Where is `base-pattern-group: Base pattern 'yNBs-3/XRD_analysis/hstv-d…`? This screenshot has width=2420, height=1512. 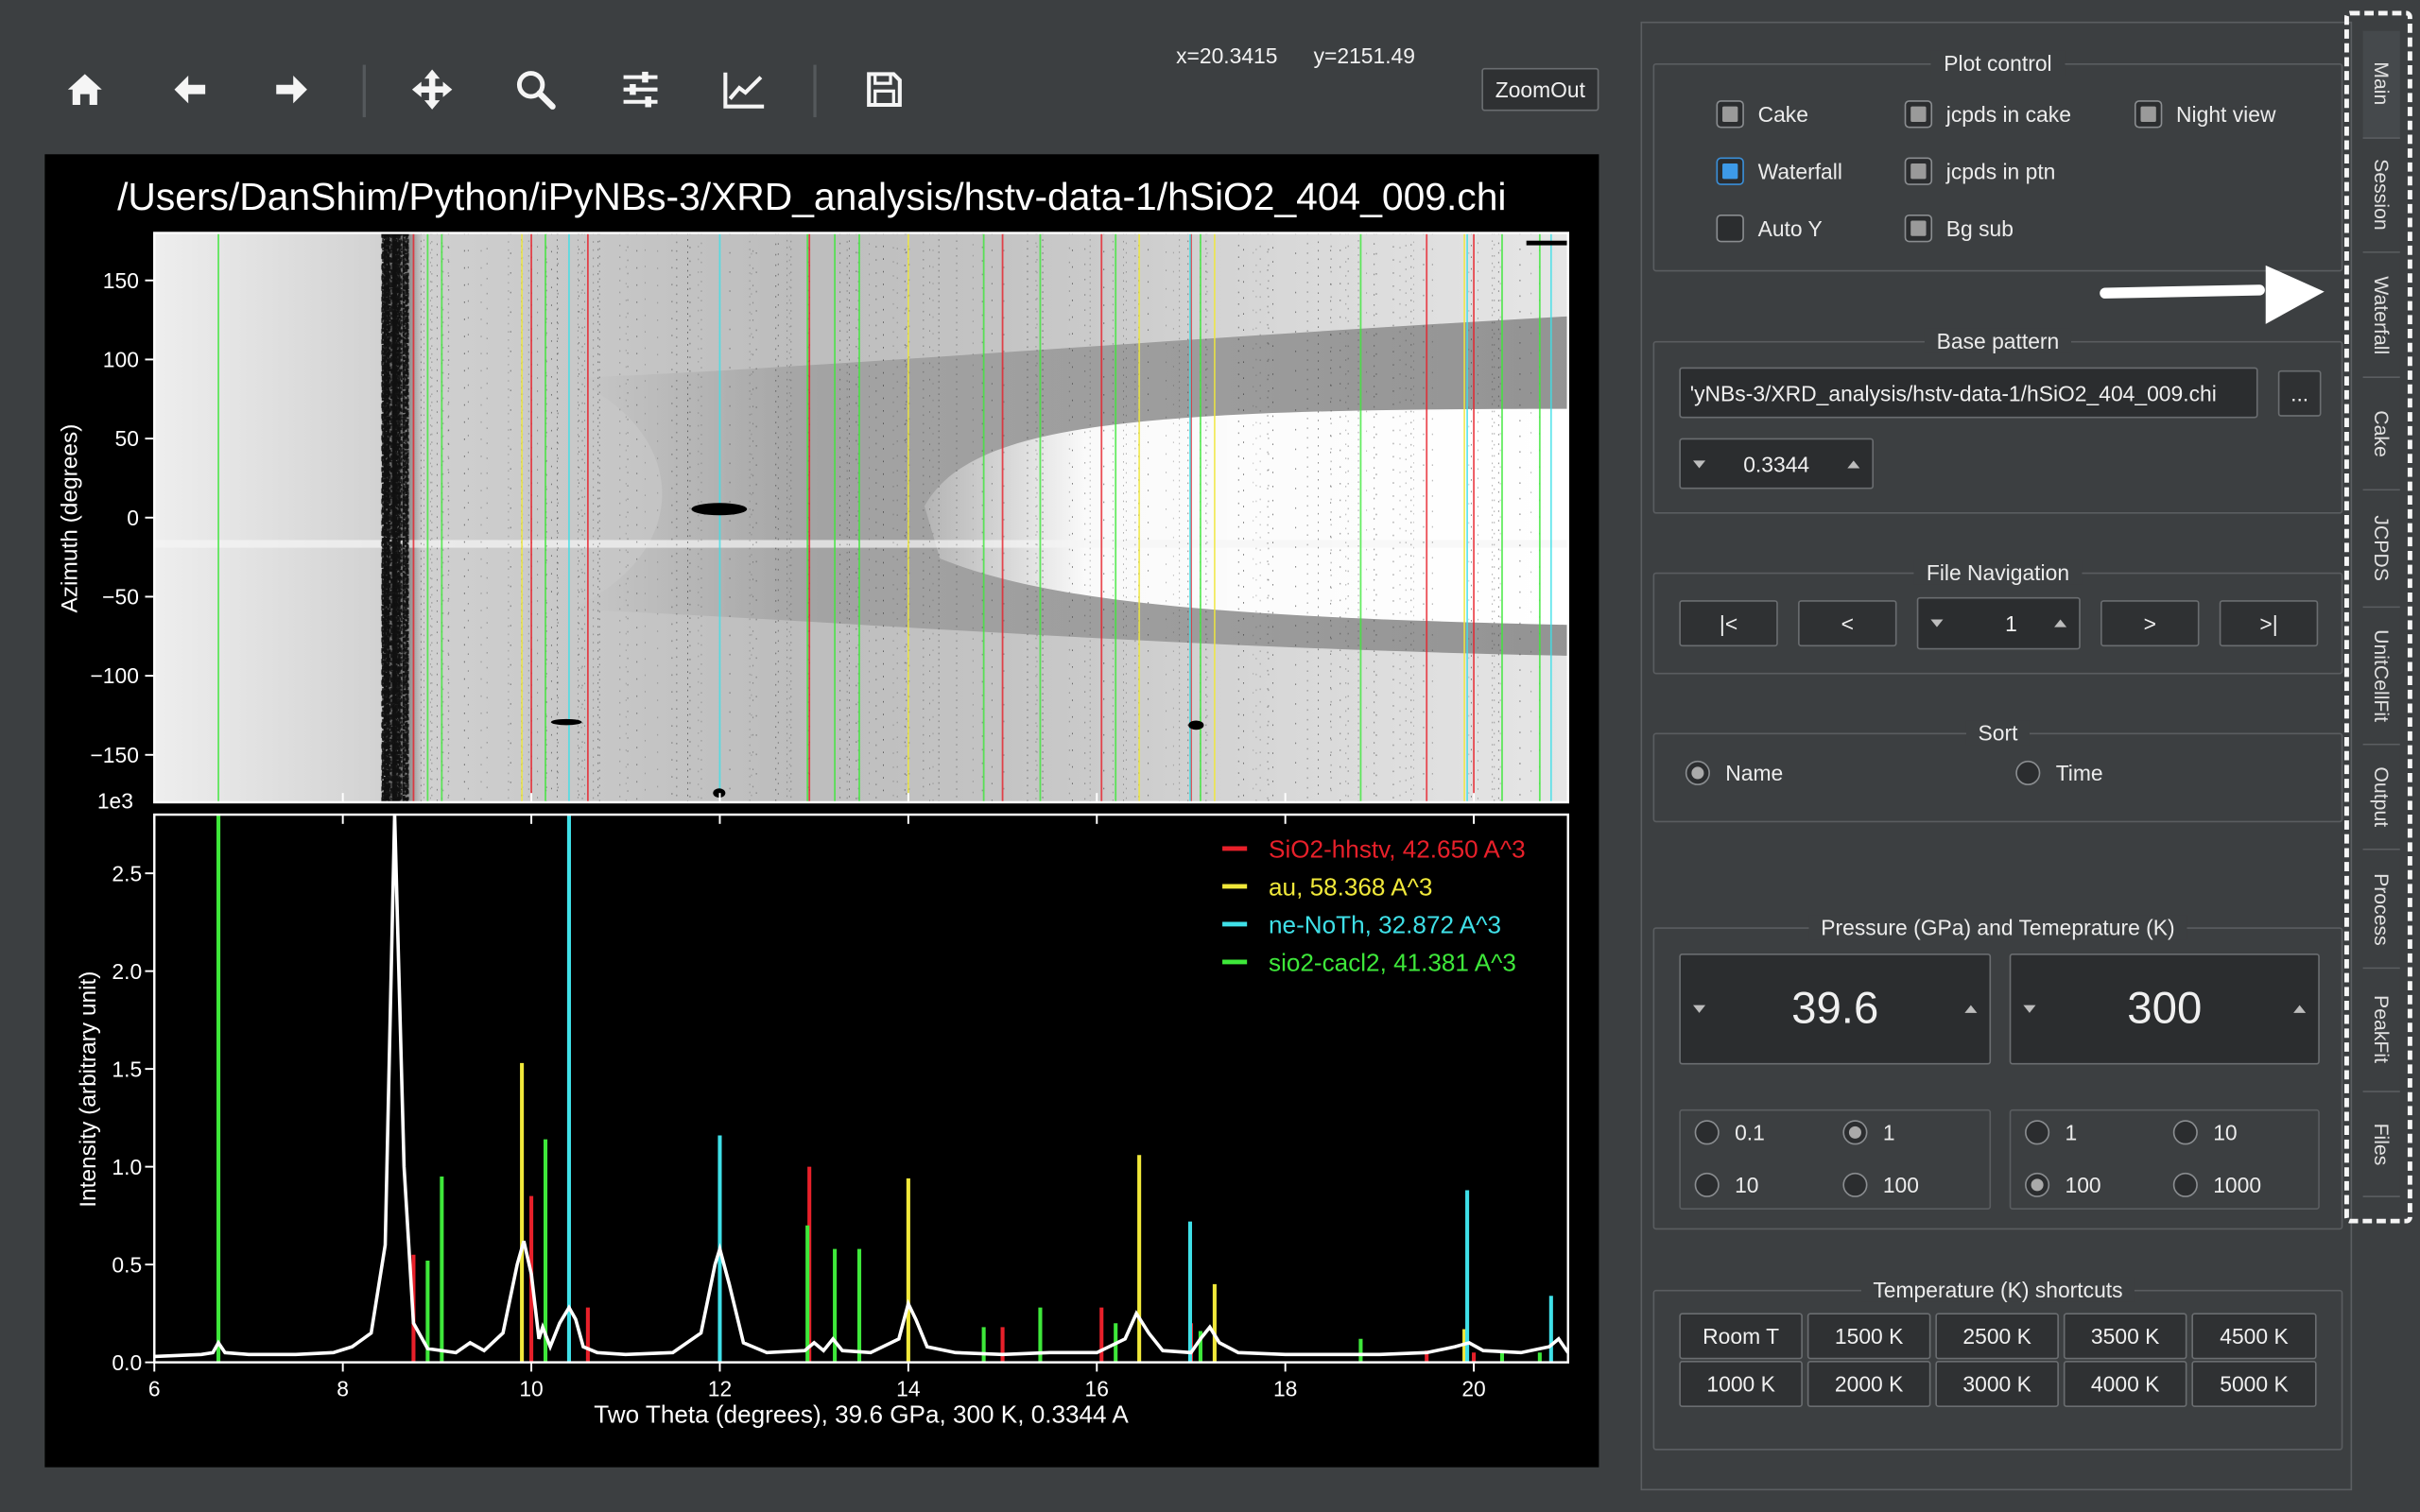
base-pattern-group: Base pattern 'yNBs-3/XRD_analysis/hstv-d… is located at coordinates (1998, 421).